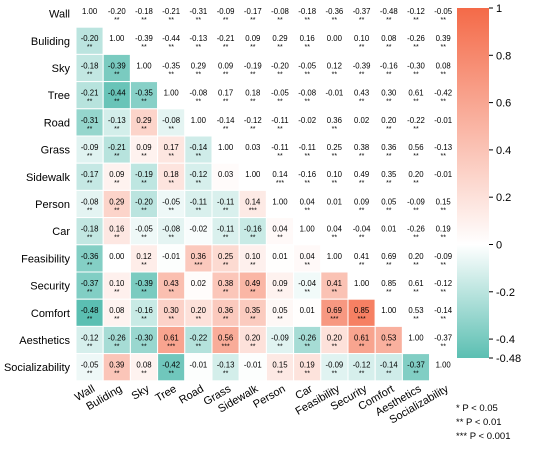  I want to click on row-label: Socializability, so click(37, 368).